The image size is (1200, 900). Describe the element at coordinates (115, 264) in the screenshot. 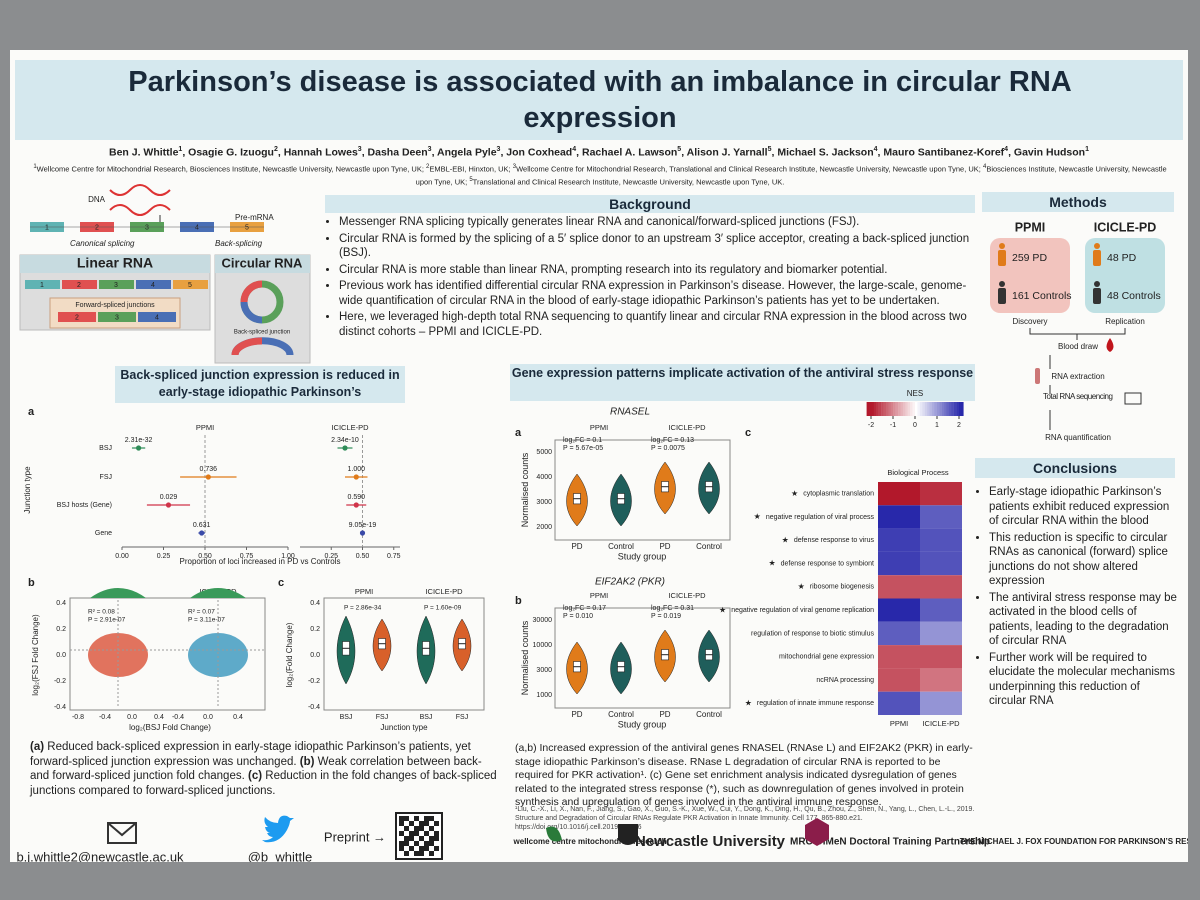

I see `linear-header` at that location.